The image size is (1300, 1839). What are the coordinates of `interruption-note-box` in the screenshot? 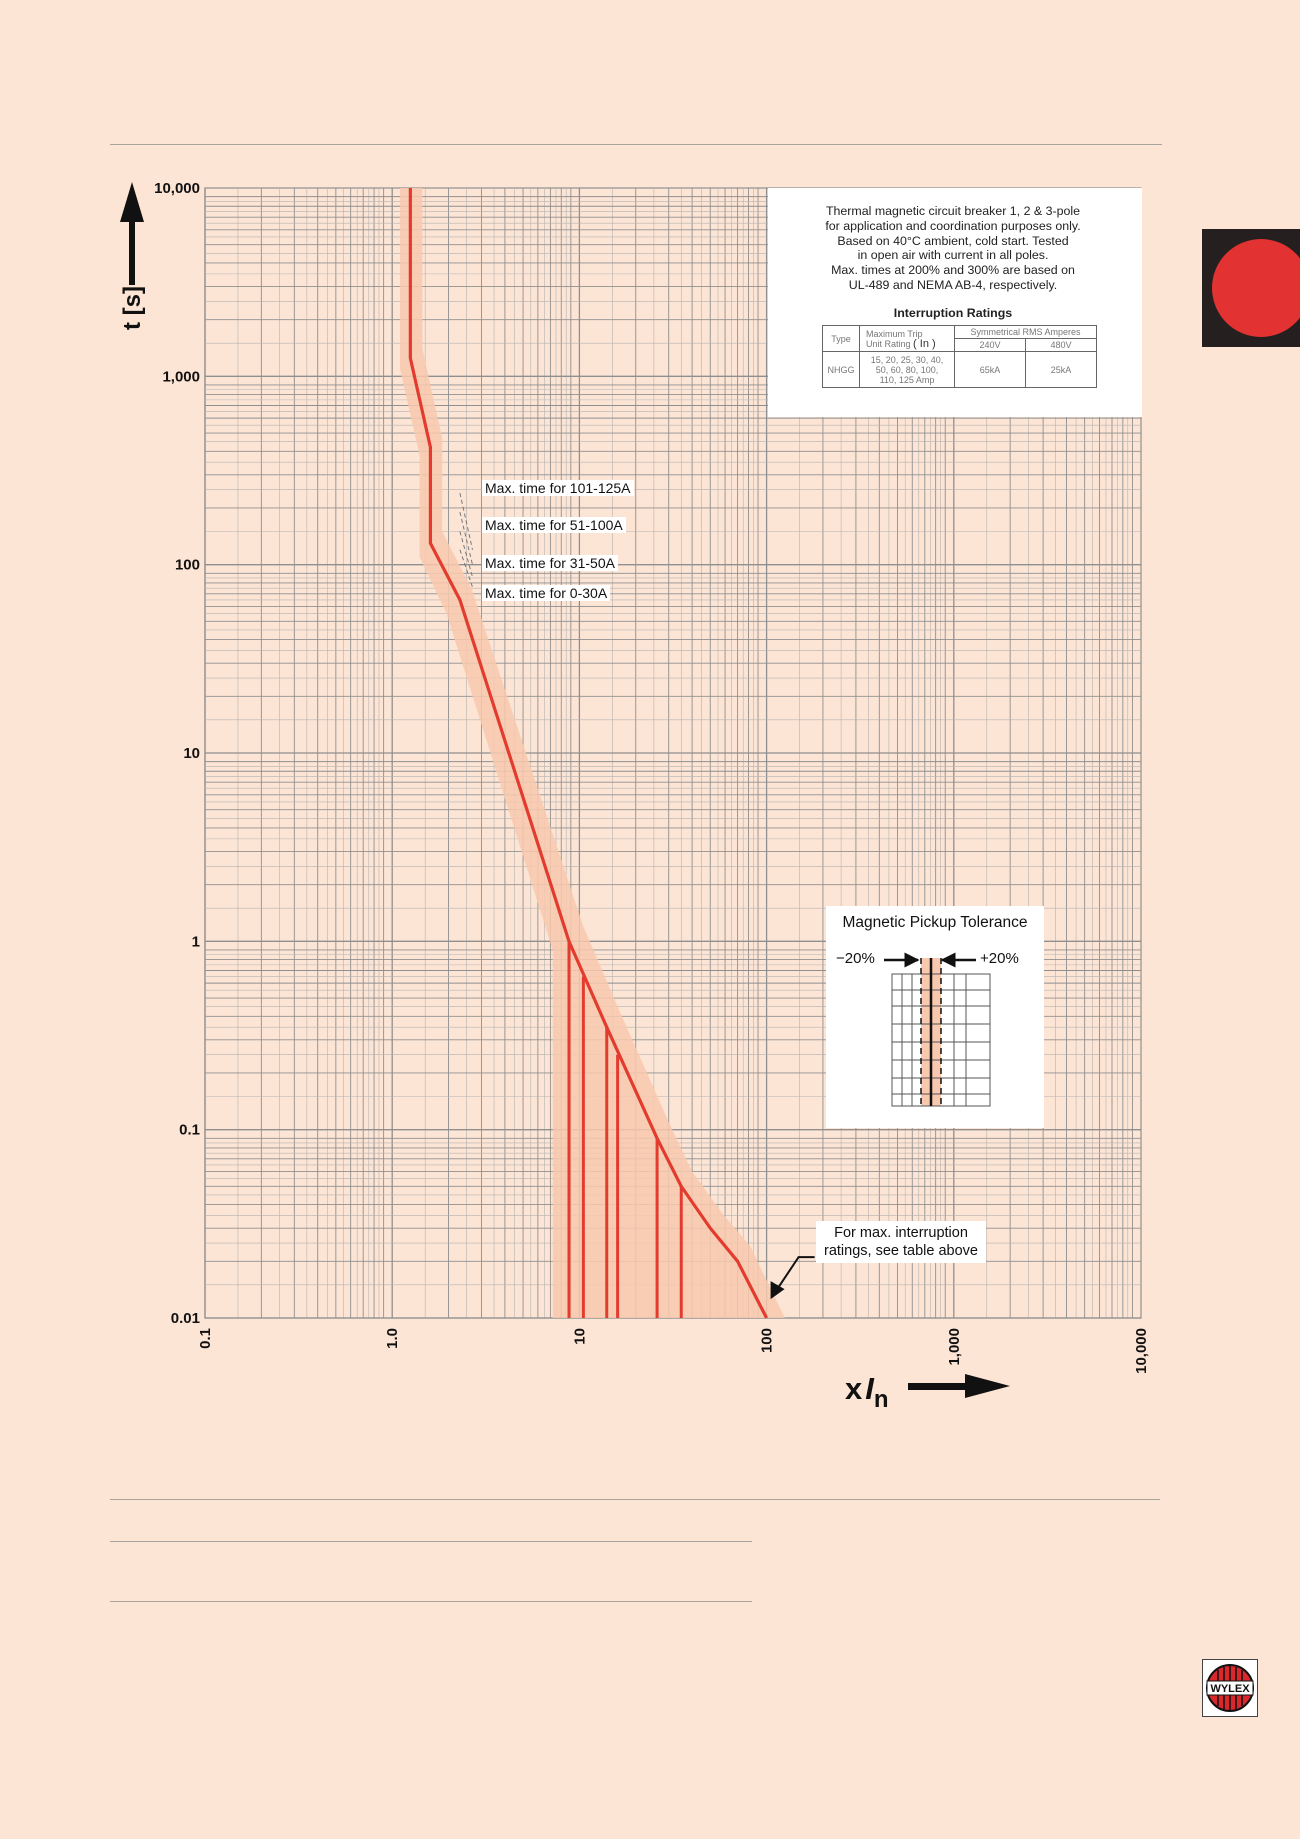 It's located at (901, 1242).